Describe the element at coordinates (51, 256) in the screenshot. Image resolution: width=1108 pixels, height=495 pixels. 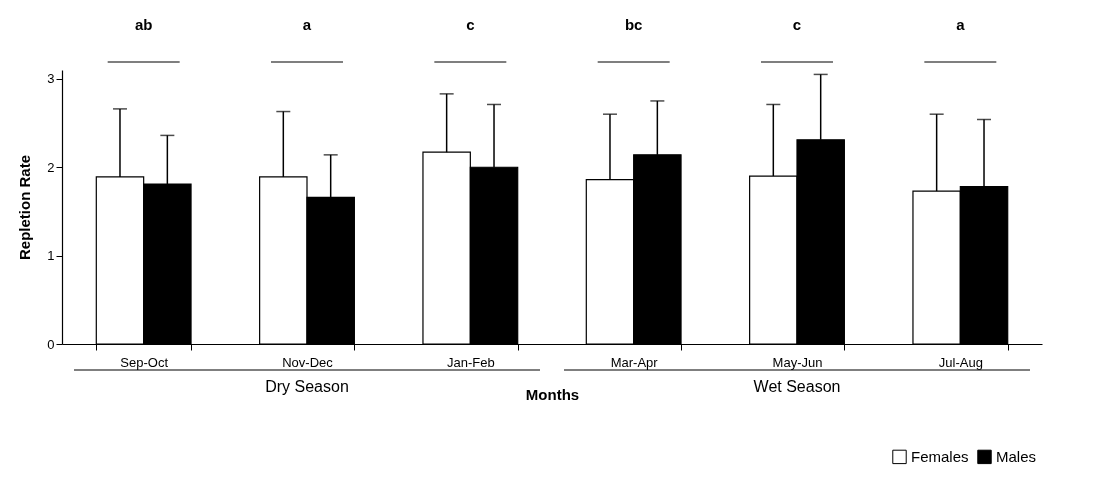
I see `y-tick-label: 1` at that location.